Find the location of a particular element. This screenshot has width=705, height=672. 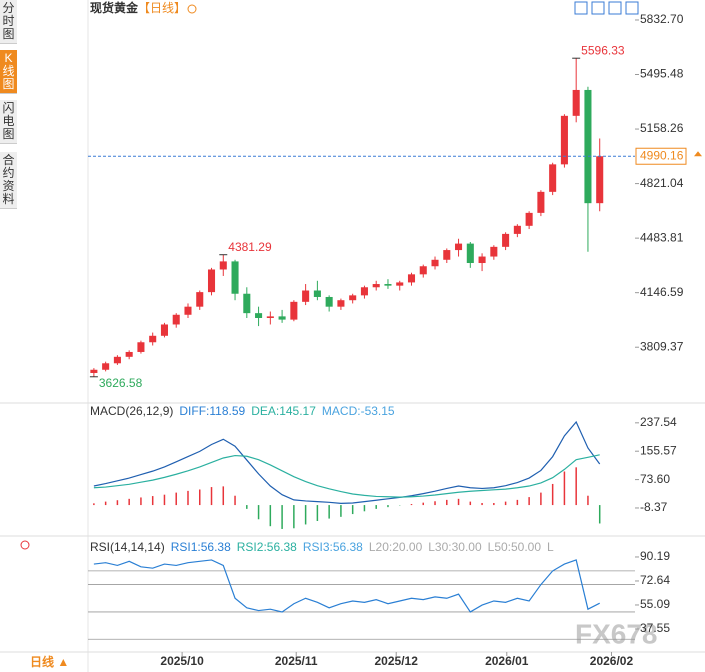

last-price-box is located at coordinates (661, 156).